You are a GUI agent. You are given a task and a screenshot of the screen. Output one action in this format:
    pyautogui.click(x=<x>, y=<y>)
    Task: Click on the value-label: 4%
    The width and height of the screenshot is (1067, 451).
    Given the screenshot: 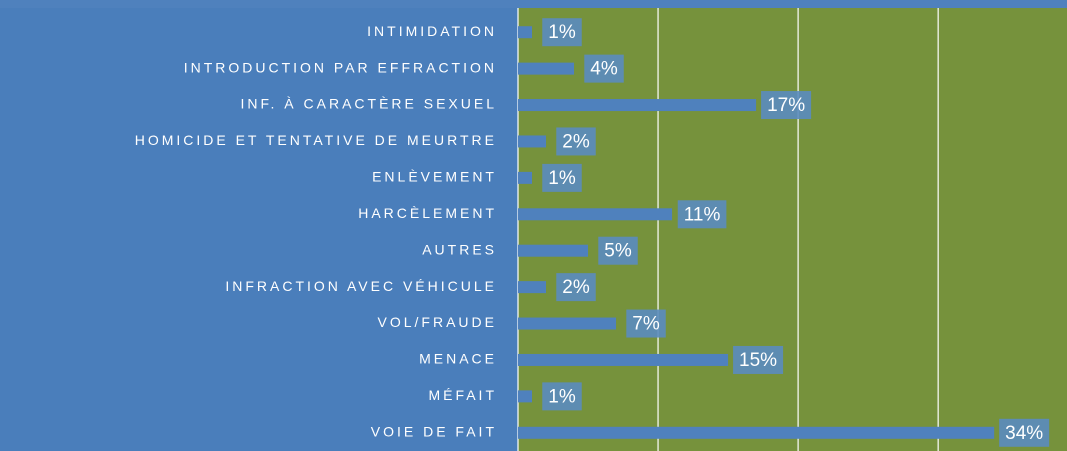 What is the action you would take?
    pyautogui.click(x=604, y=69)
    